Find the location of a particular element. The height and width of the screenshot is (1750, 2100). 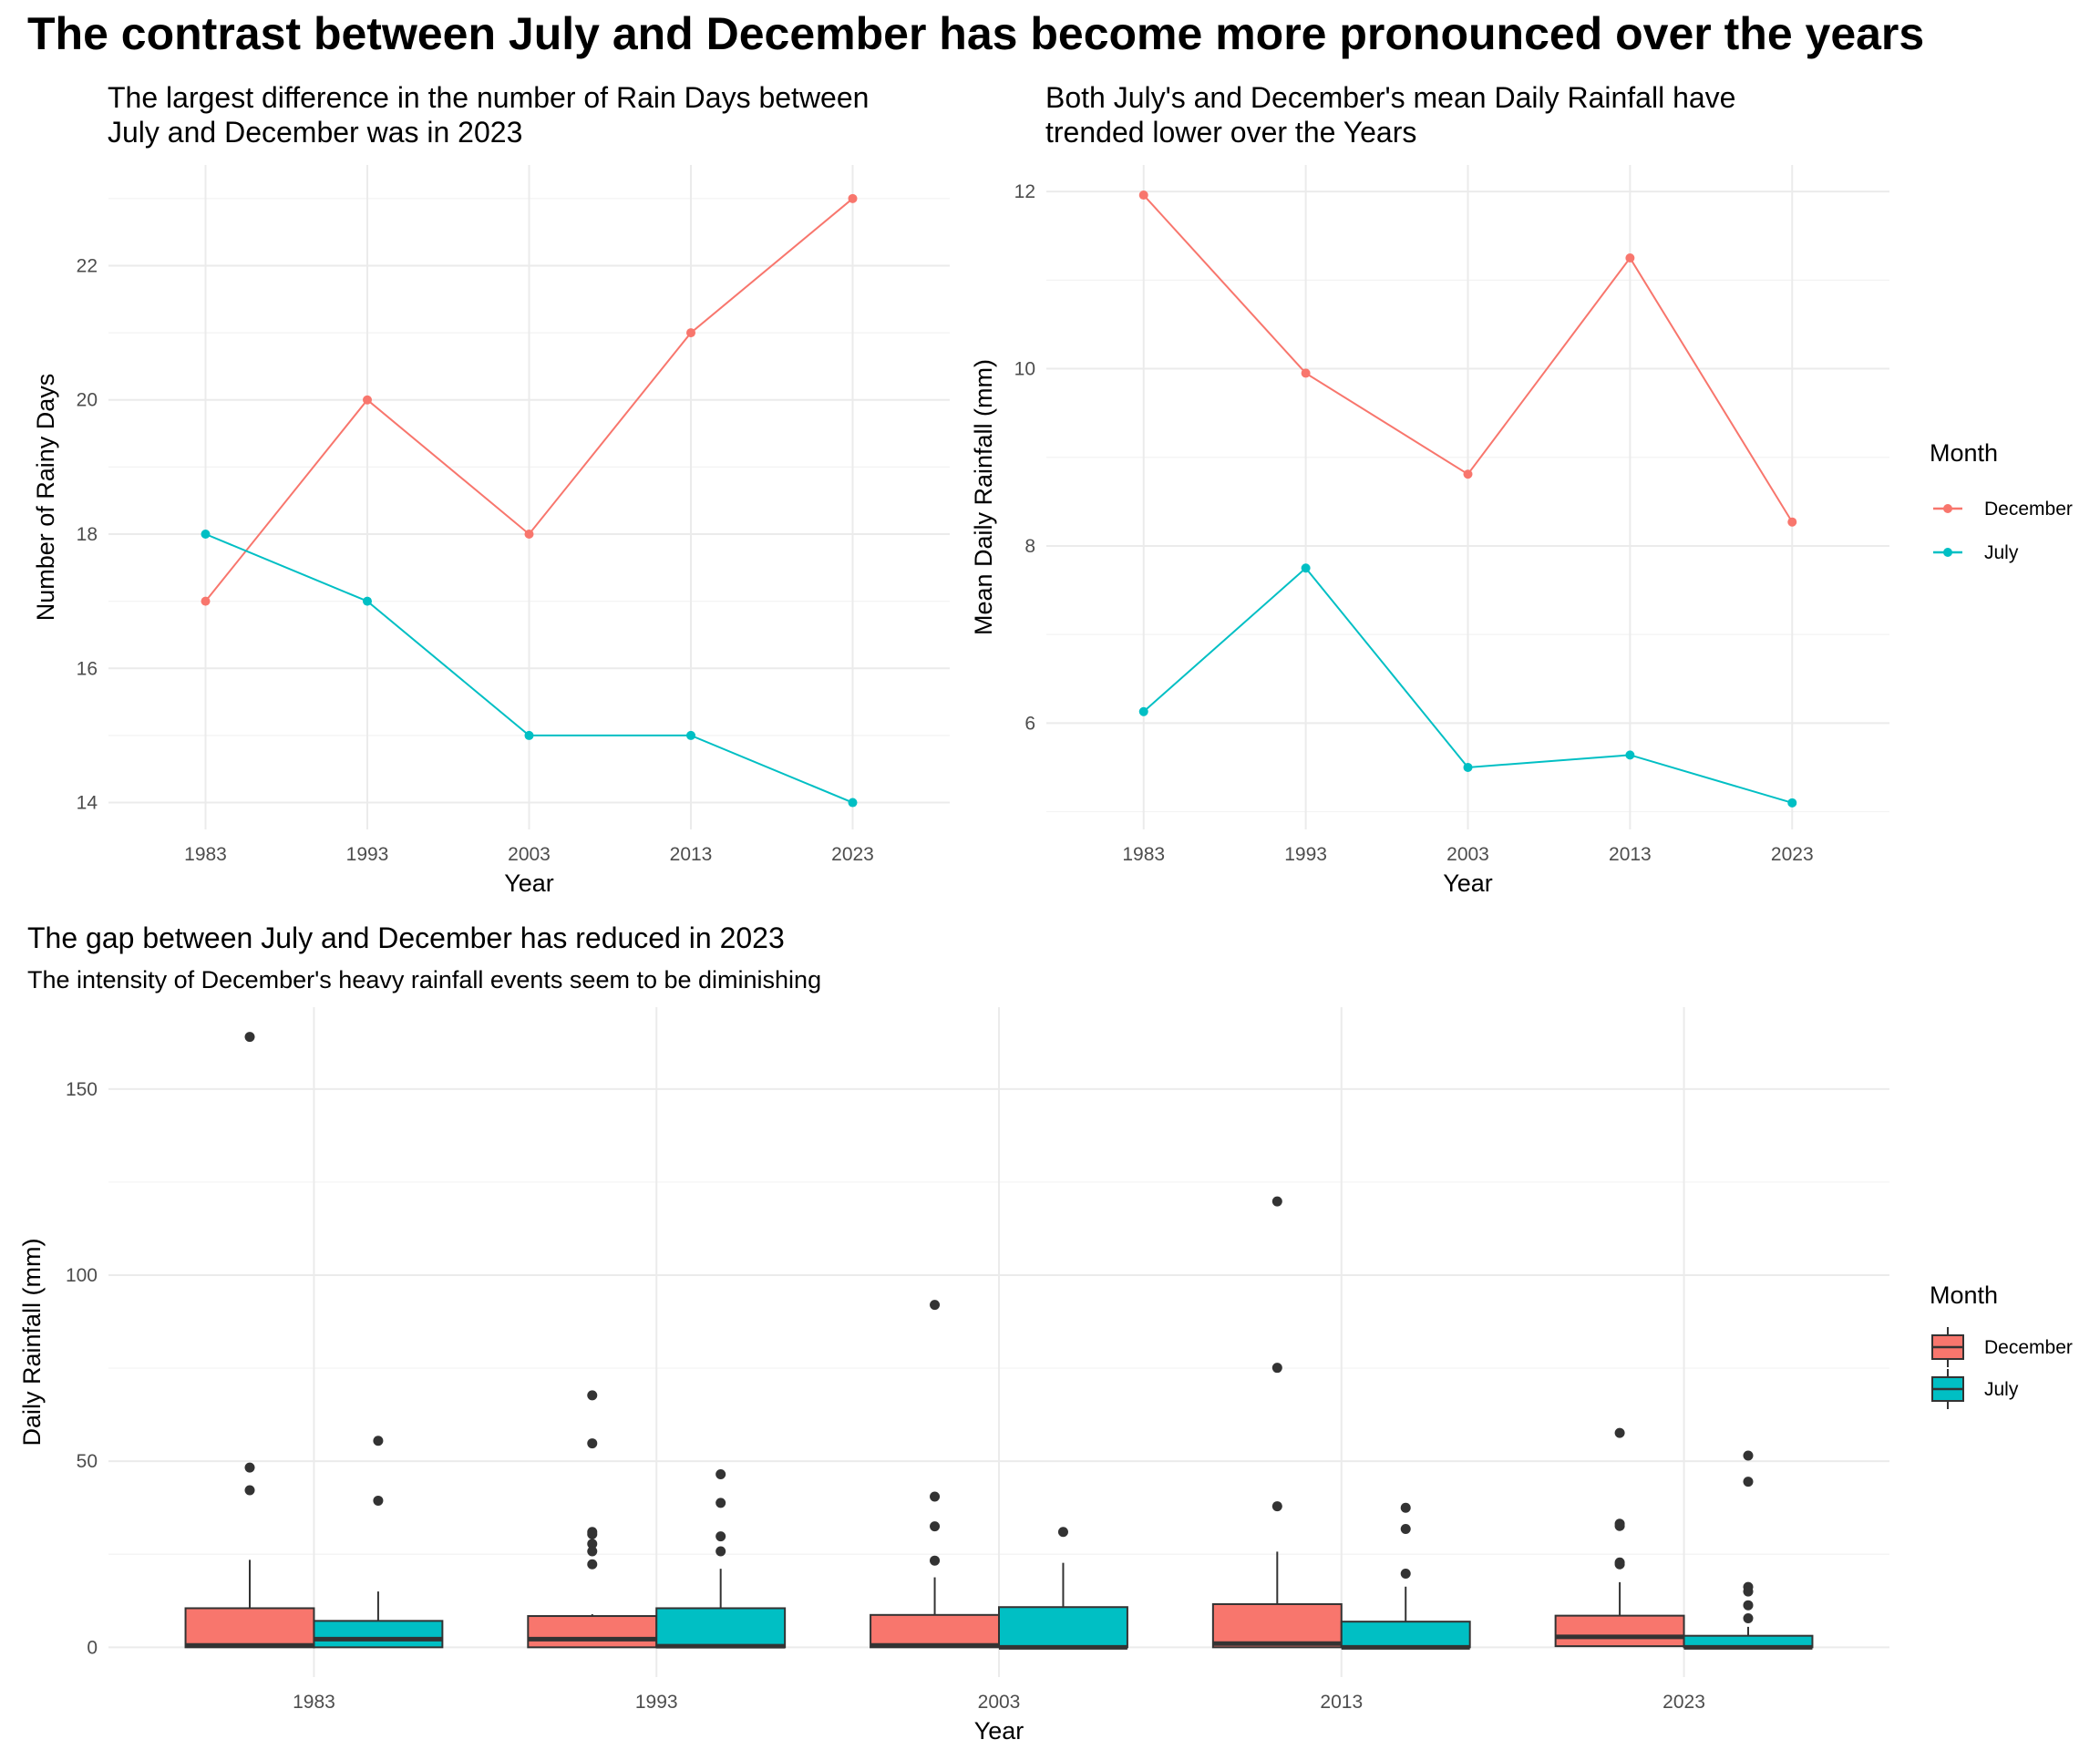

box-july-2013 is located at coordinates (1405, 1576).